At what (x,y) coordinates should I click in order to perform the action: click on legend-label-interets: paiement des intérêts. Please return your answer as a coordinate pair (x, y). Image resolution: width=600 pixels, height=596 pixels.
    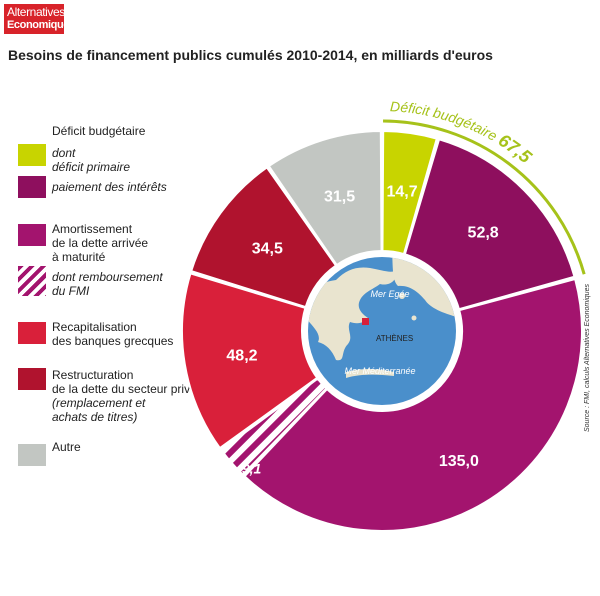
    Looking at the image, I should click on (109, 187).